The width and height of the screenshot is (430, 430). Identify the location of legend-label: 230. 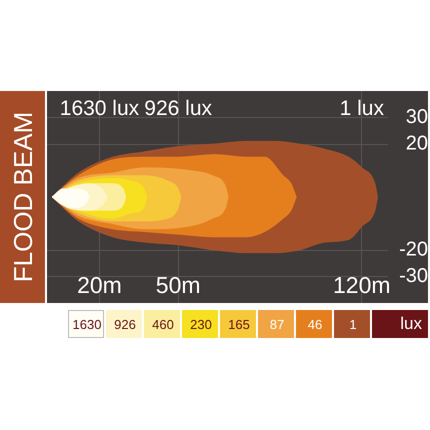
(201, 324).